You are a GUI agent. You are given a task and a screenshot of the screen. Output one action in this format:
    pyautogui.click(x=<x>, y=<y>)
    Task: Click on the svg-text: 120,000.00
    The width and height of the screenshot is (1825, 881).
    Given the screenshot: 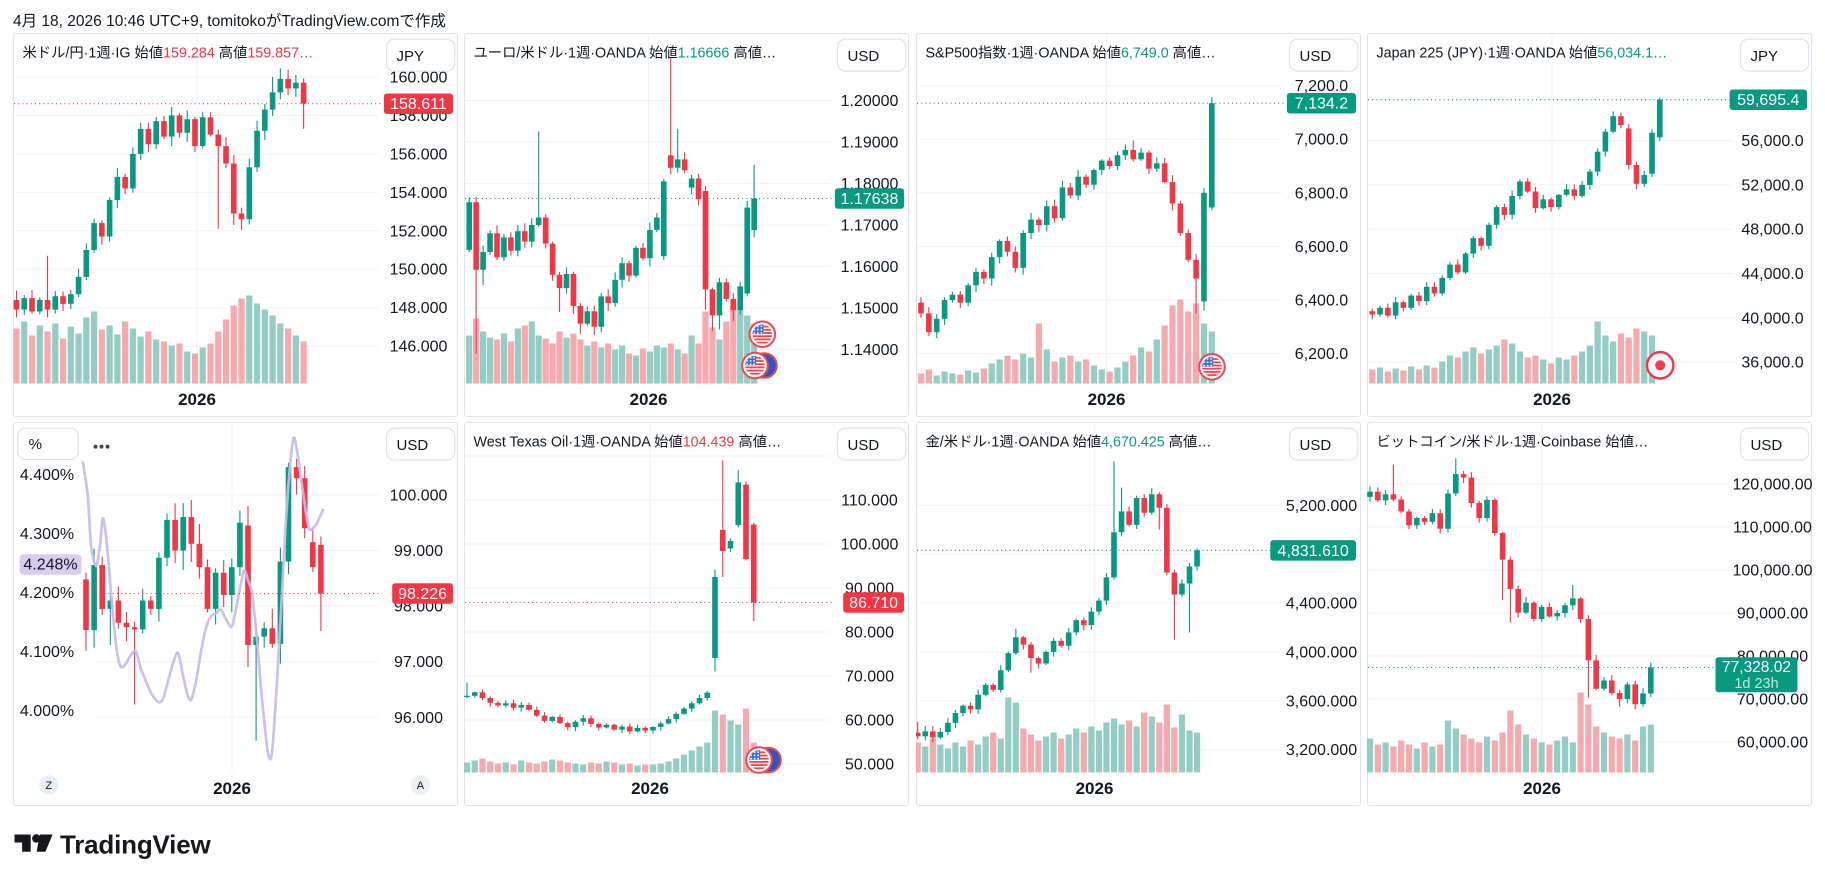 What is the action you would take?
    pyautogui.click(x=1772, y=485)
    